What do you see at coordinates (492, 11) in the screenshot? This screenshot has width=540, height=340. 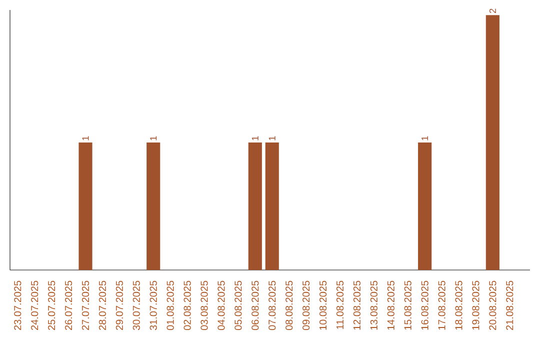 I see `data-label: 2` at bounding box center [492, 11].